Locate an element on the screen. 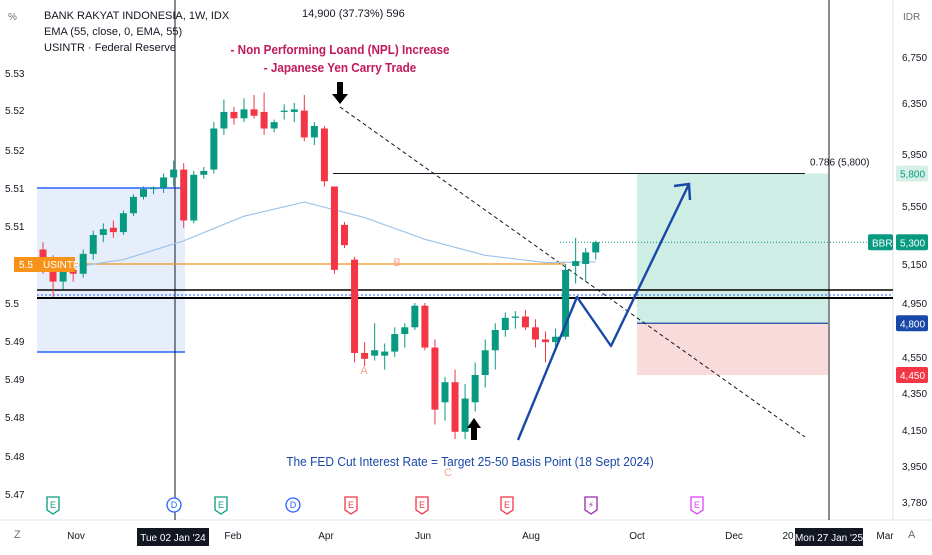 The width and height of the screenshot is (932, 555). zoom-icon: Z is located at coordinates (17, 535).